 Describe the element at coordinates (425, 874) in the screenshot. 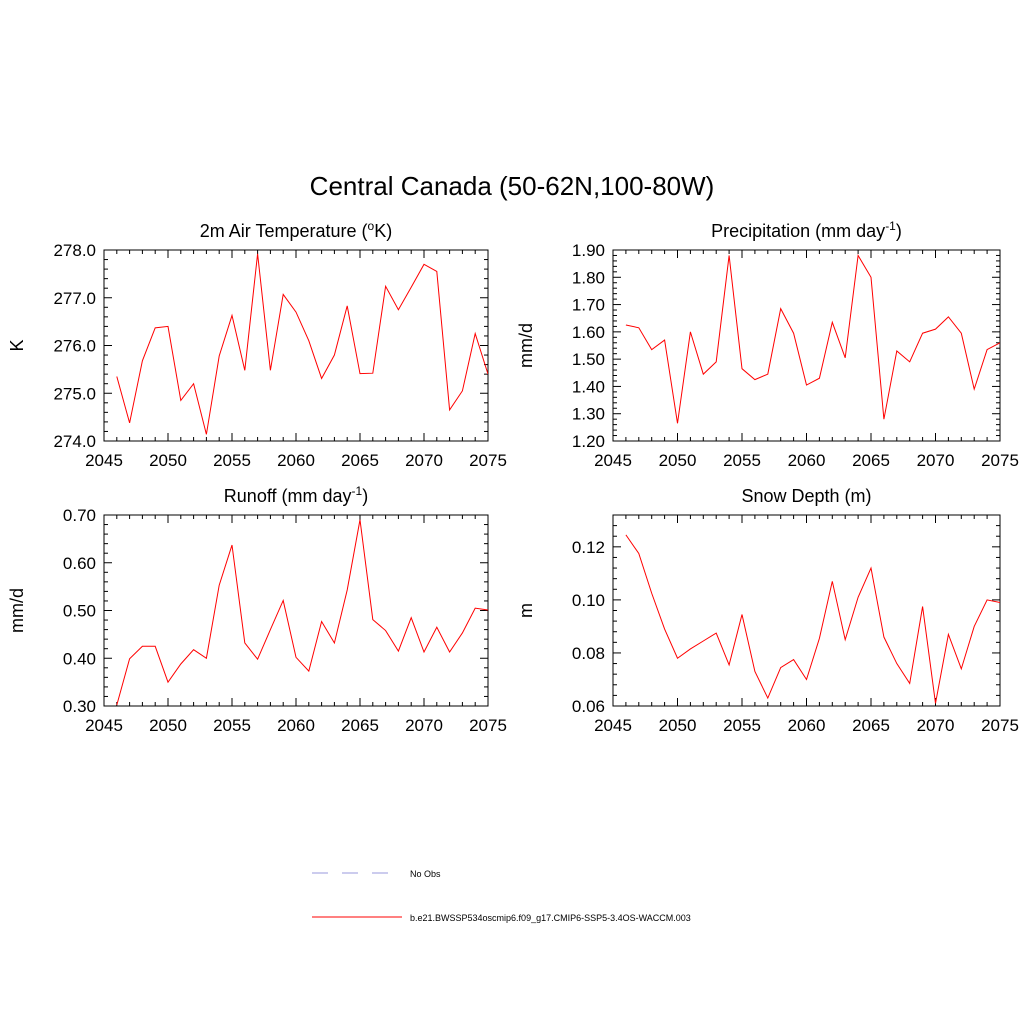

I see `legend-obs-label: No Obs` at that location.